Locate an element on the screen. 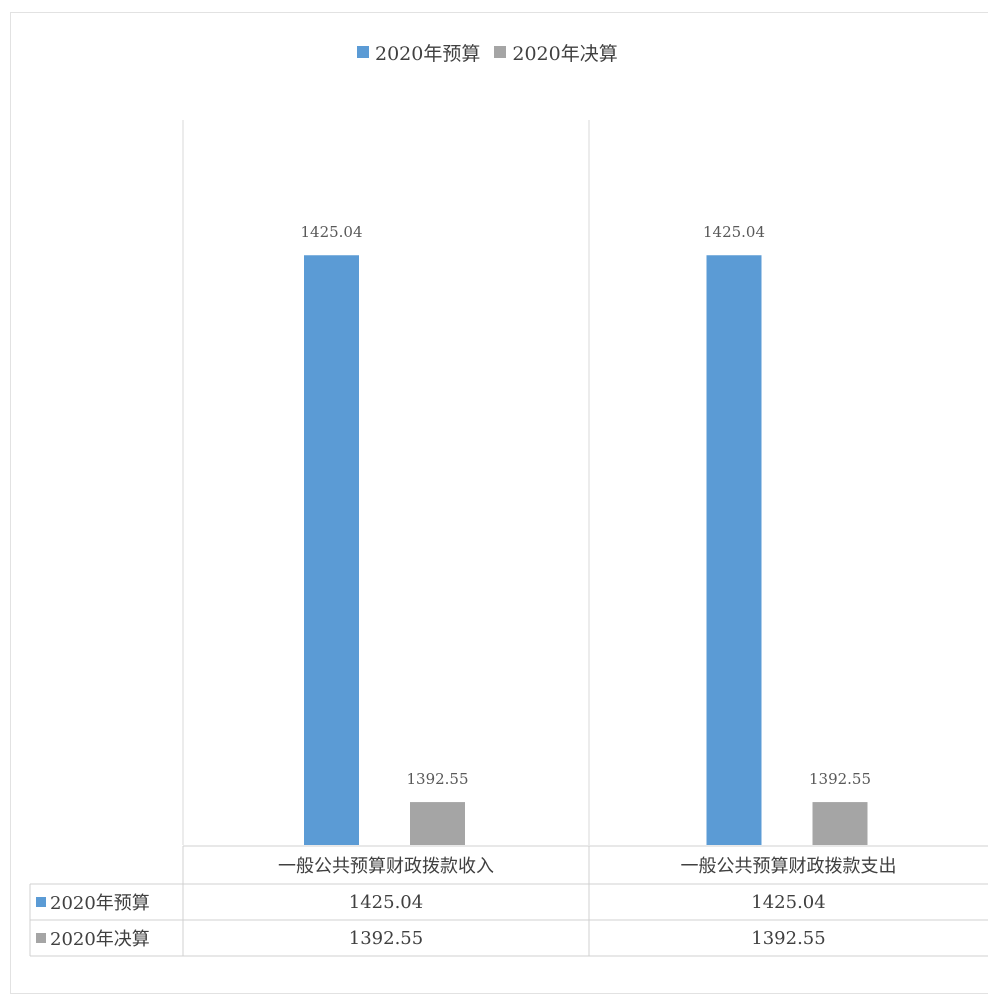 The width and height of the screenshot is (988, 1000). data-label-final-0: 1392.55 is located at coordinates (437, 779).